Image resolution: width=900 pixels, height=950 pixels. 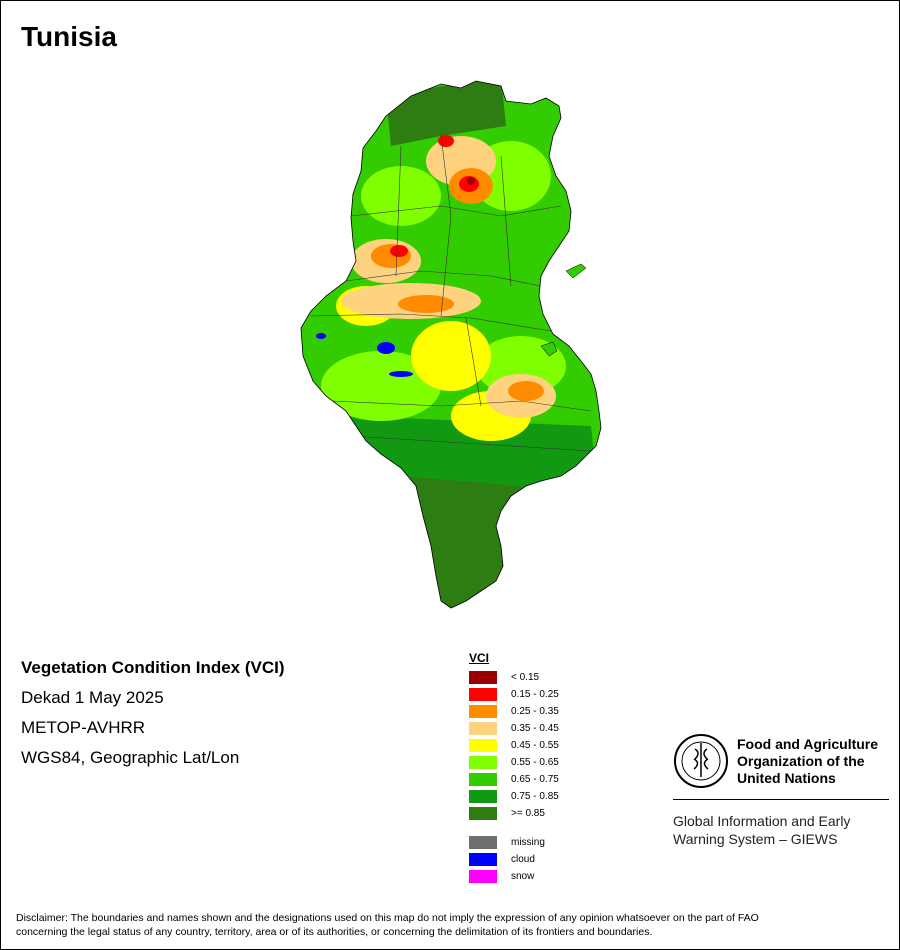 What do you see at coordinates (523, 876) in the screenshot?
I see `legend-special-label: snow` at bounding box center [523, 876].